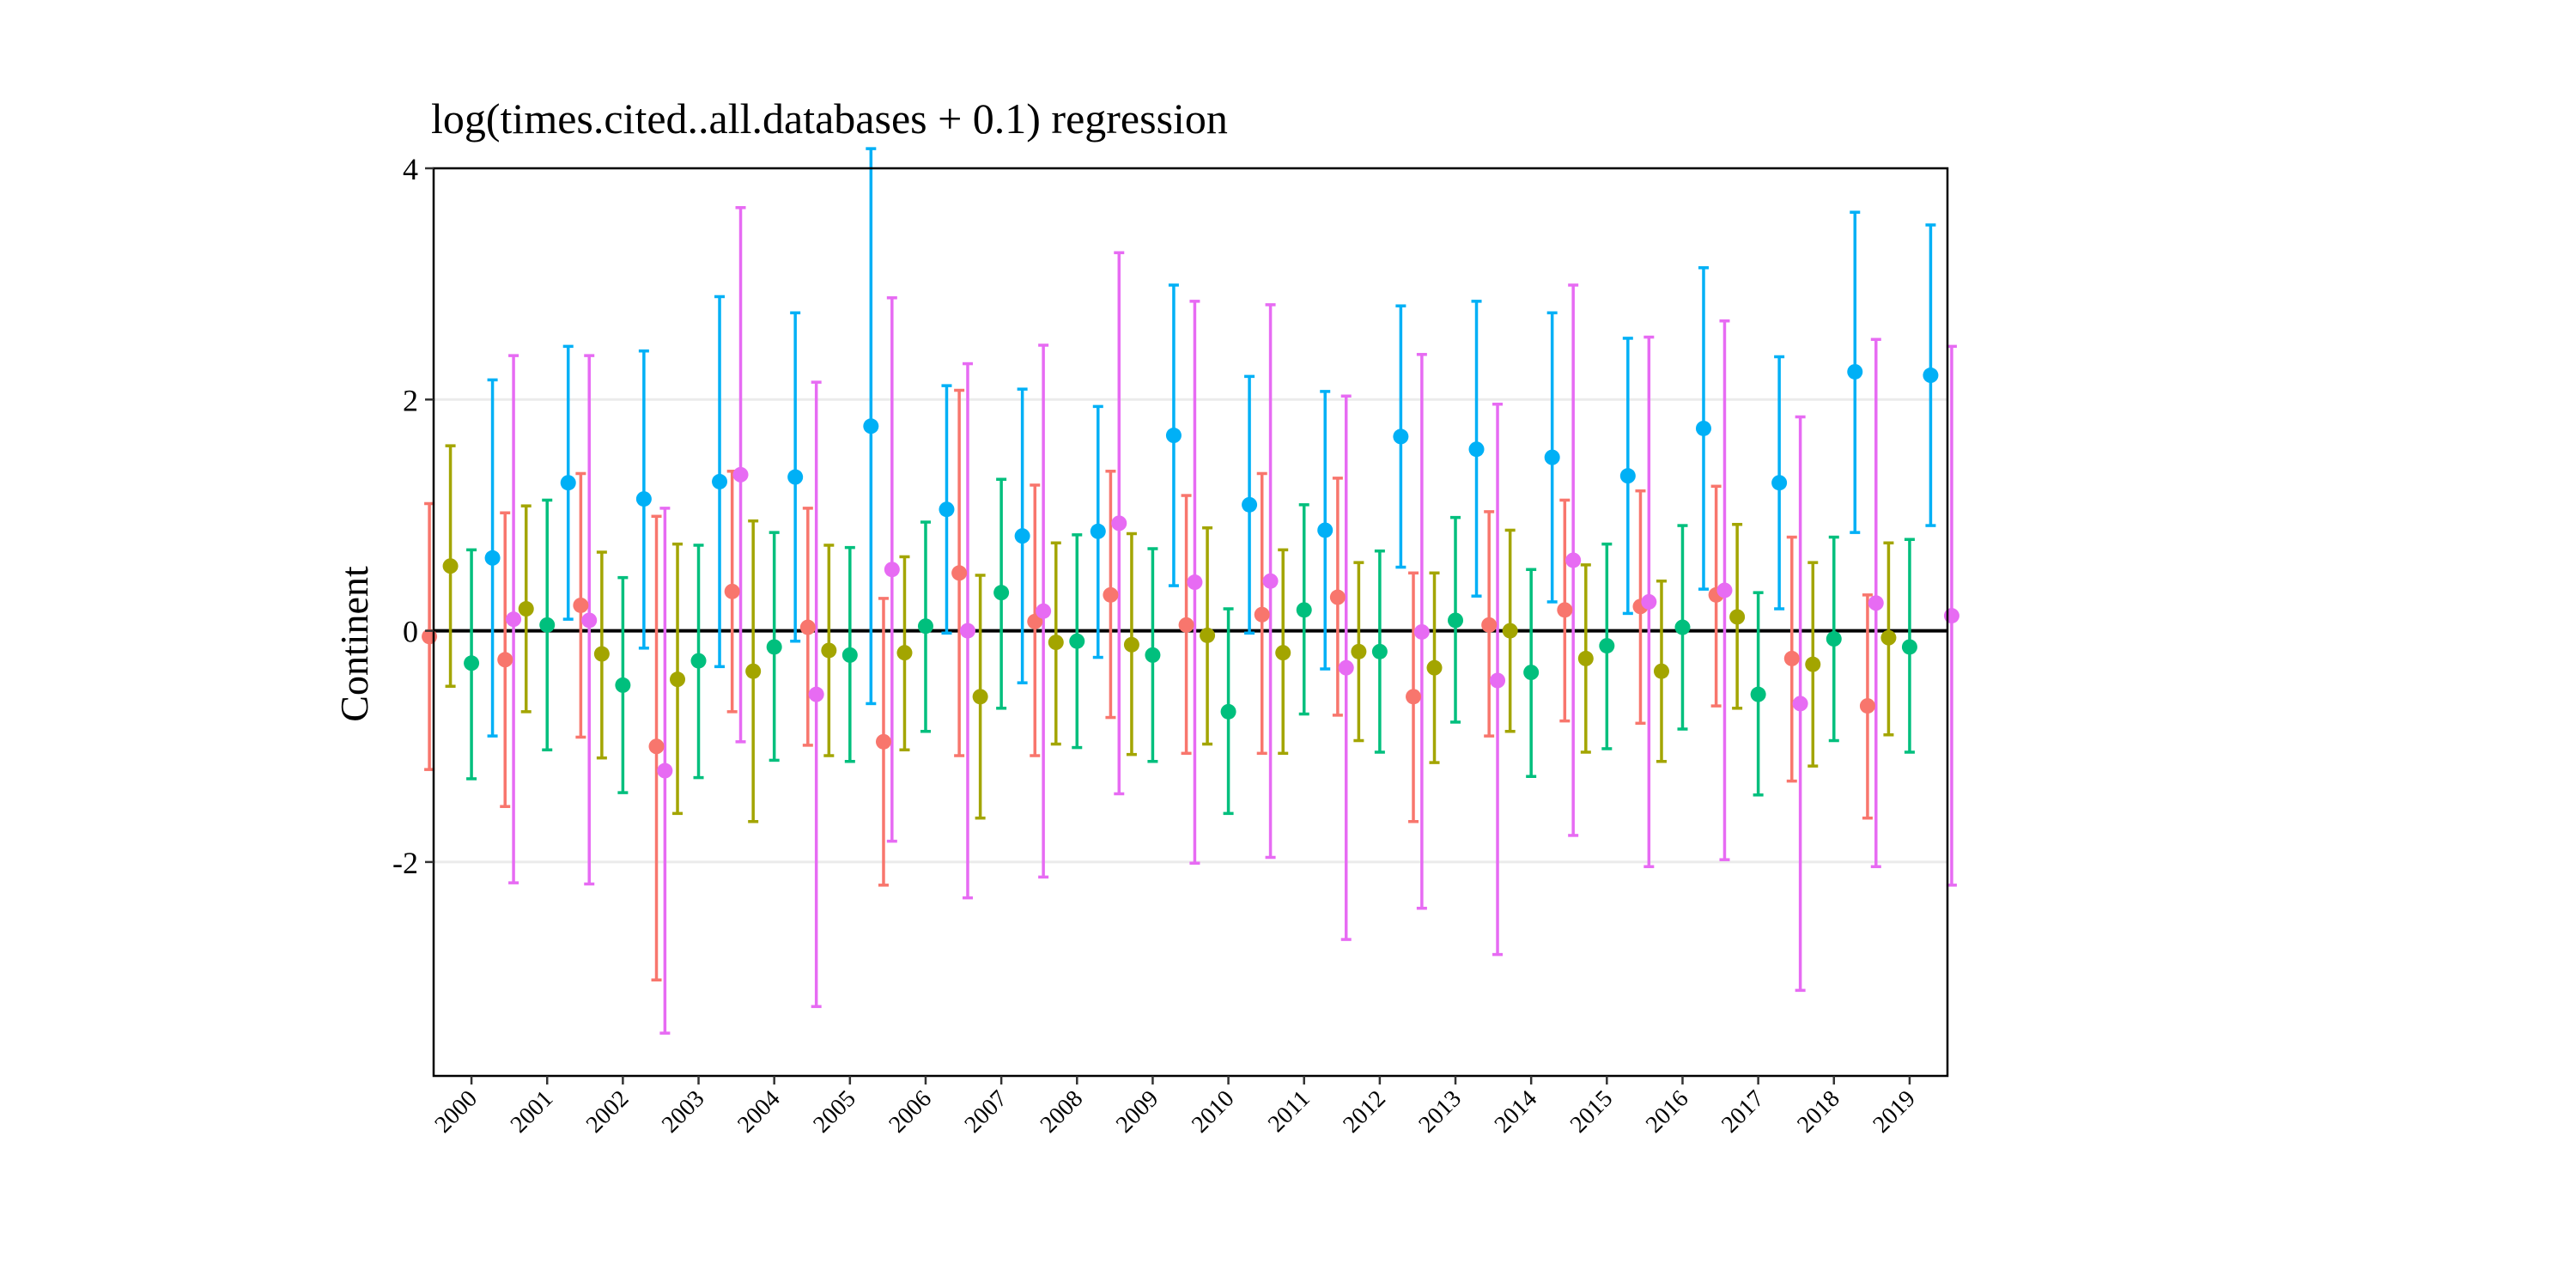  Describe the element at coordinates (413, 516) in the screenshot. I see `y-axis: -2 0 2 4` at that location.